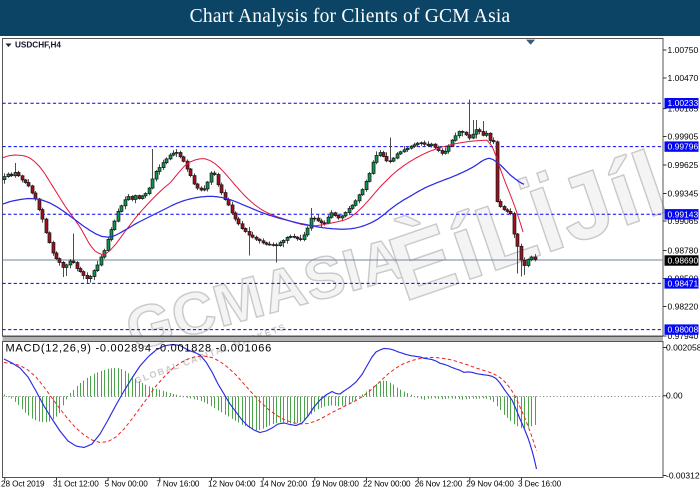 Image resolution: width=700 pixels, height=500 pixels. Describe the element at coordinates (683, 261) in the screenshot. I see `svg-text: 0.98690` at that location.